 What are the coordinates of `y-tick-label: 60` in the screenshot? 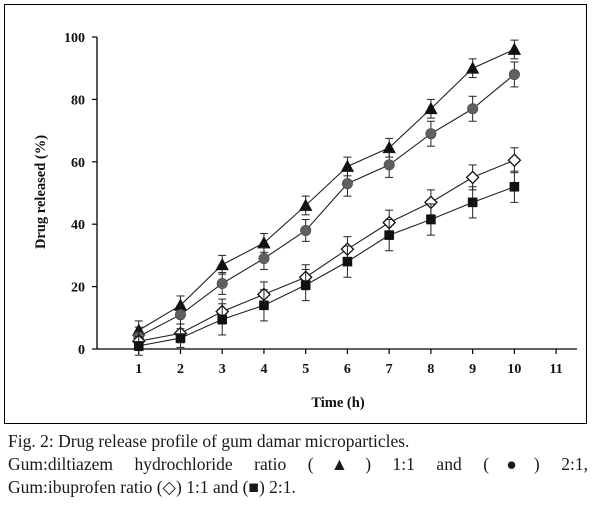 It's located at (78, 163).